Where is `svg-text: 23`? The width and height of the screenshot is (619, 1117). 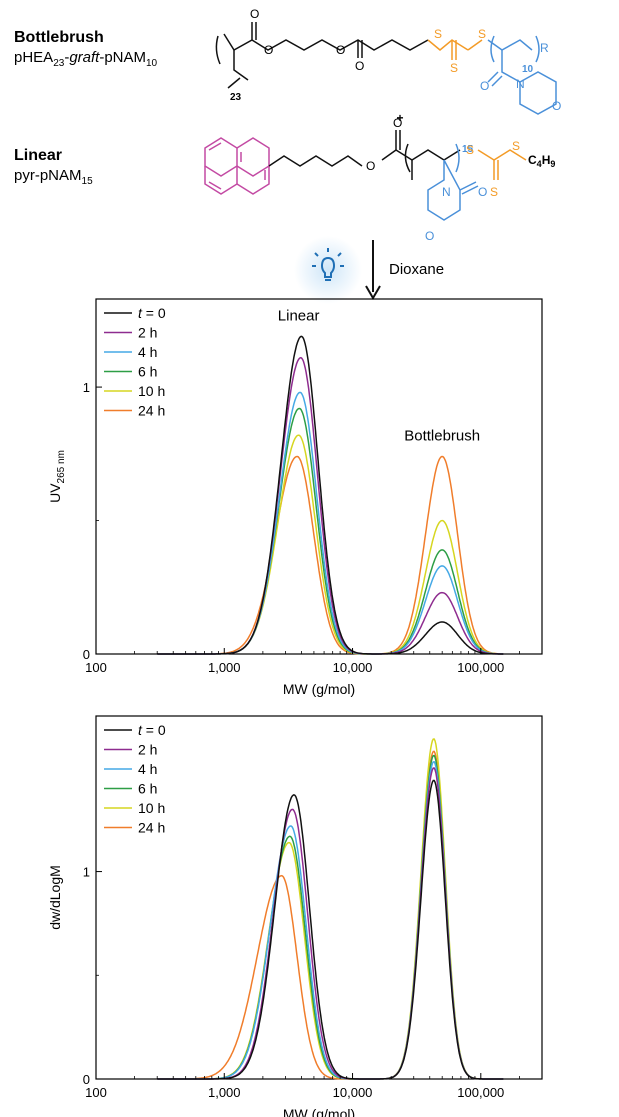 svg-text: 23 is located at coordinates (236, 97).